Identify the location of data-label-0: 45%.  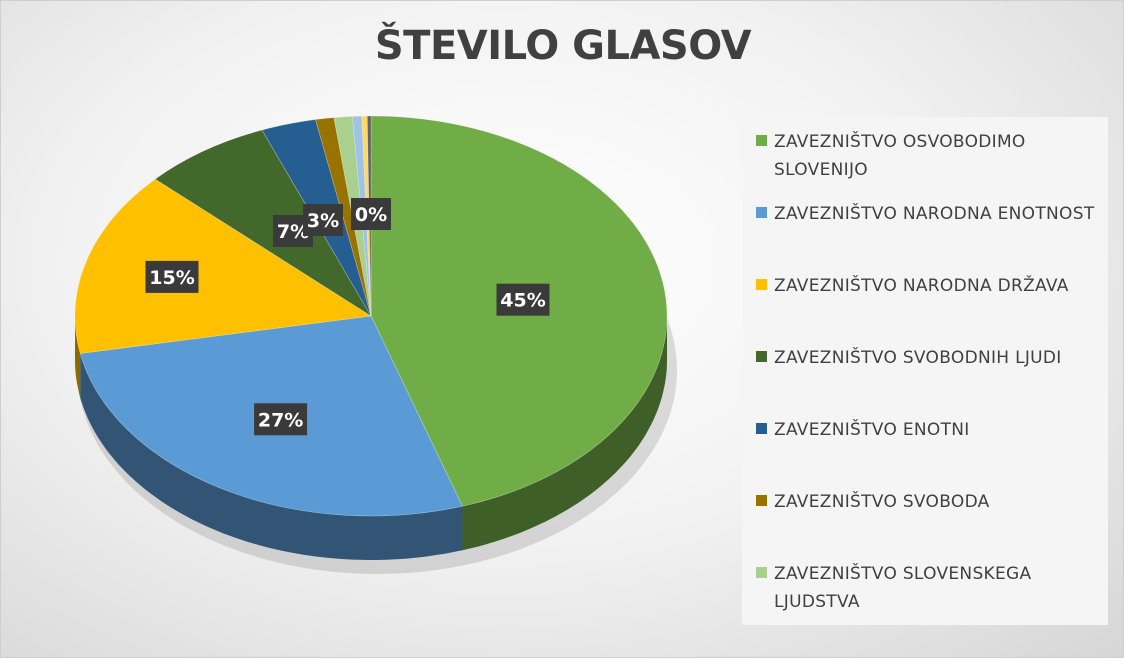
(523, 299).